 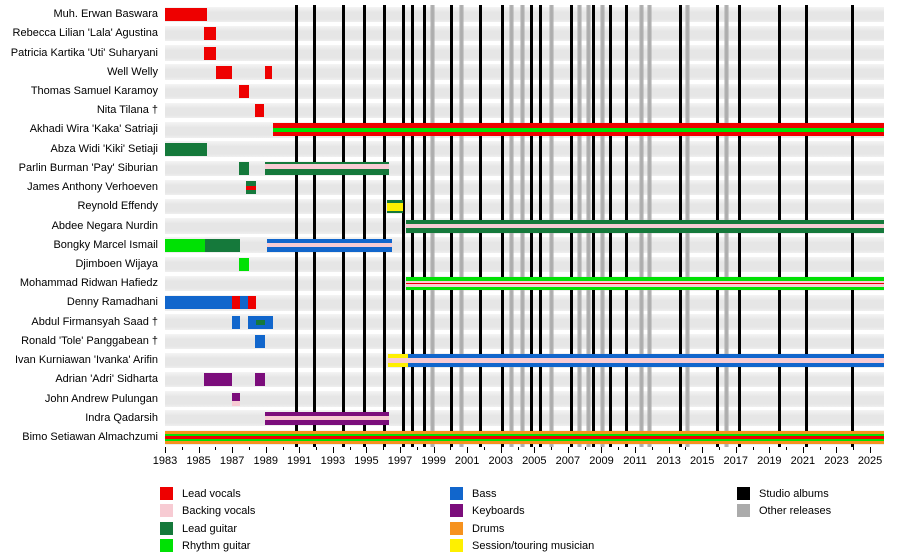 What do you see at coordinates (484, 494) in the screenshot?
I see `legend-label: Bass` at bounding box center [484, 494].